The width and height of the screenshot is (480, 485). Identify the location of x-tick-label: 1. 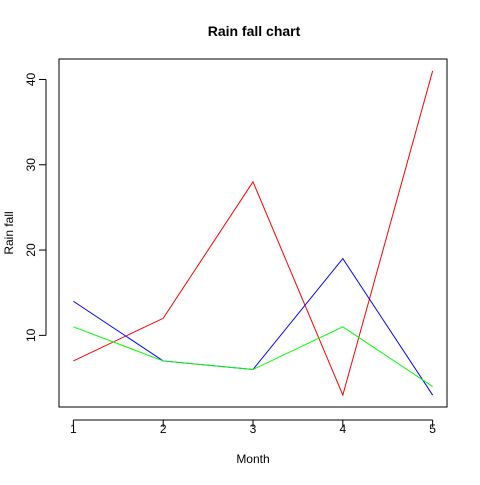
(73, 429).